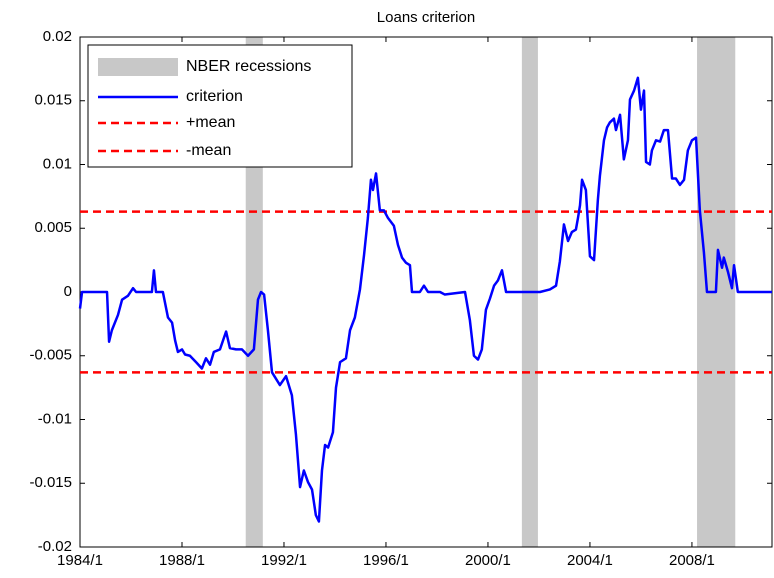  What do you see at coordinates (182, 560) in the screenshot?
I see `x-tick-label: 1988/1` at bounding box center [182, 560].